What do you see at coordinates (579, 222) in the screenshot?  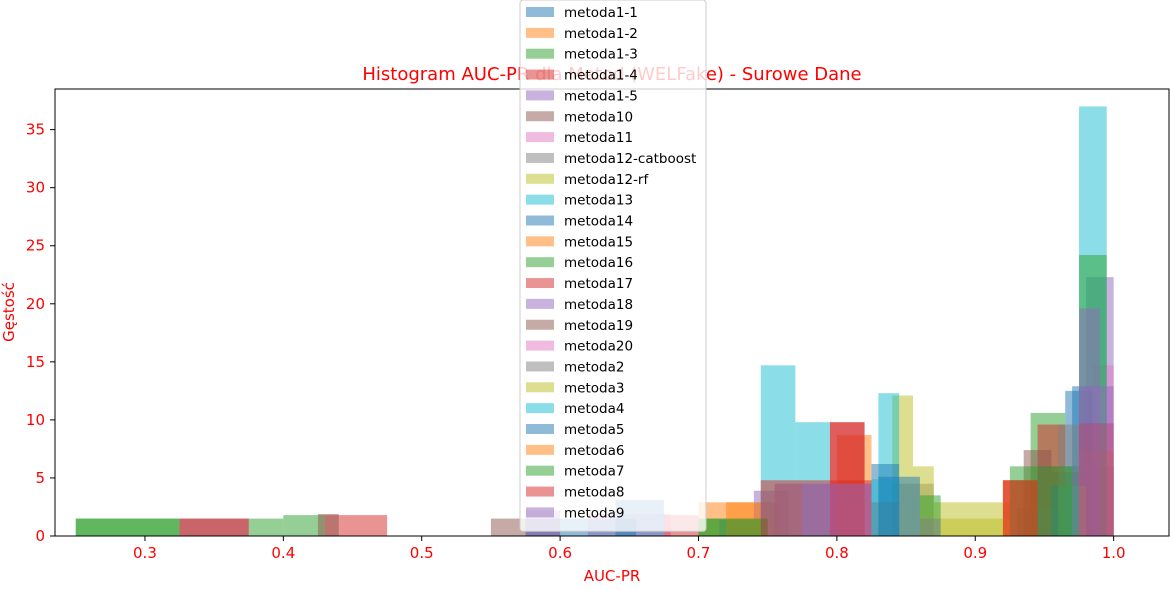 I see `legend-item: metoda14` at bounding box center [579, 222].